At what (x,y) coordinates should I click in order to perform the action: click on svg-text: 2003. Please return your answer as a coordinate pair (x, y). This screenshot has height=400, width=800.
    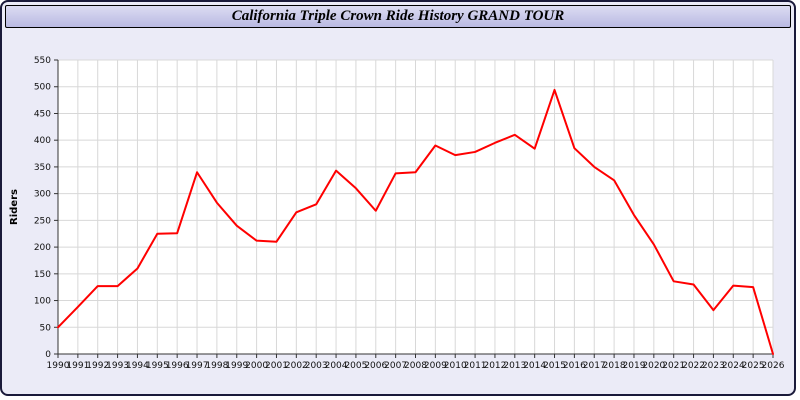
    Looking at the image, I should click on (316, 366).